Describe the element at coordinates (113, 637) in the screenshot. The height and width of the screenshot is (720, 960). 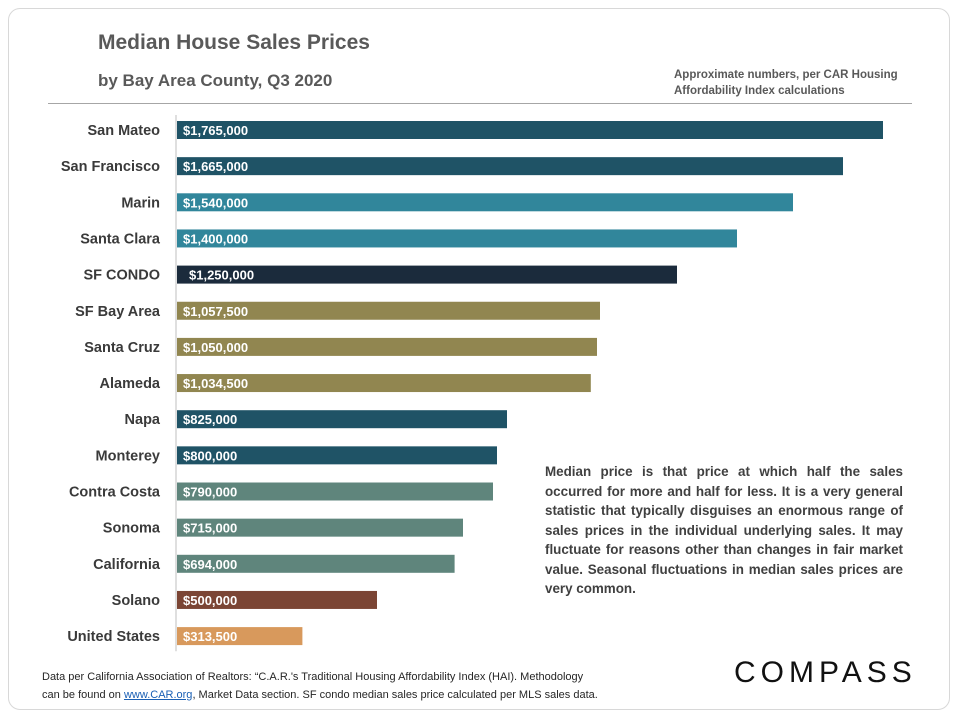
I see `category-label: United States` at that location.